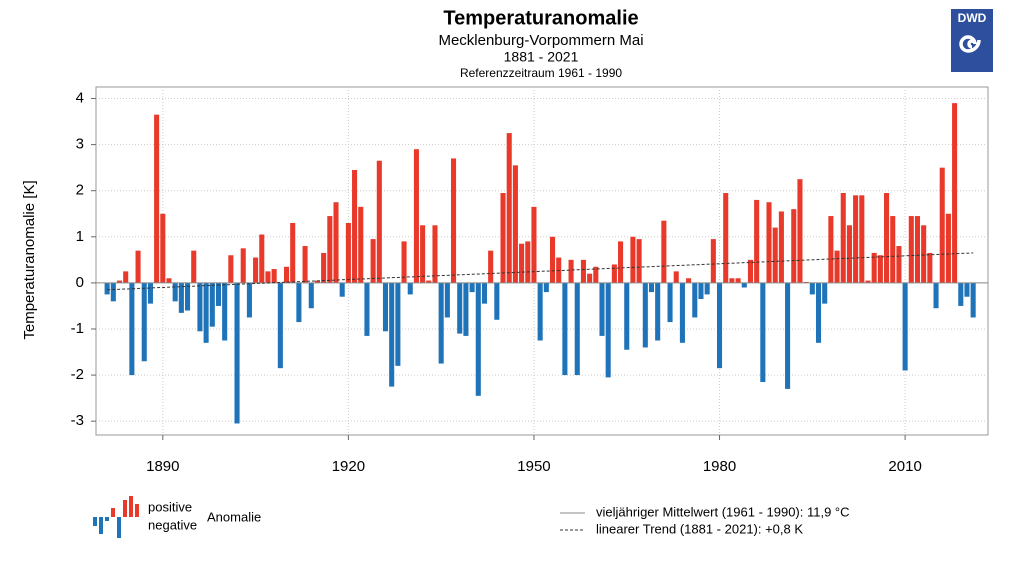  What do you see at coordinates (904, 466) in the screenshot?
I see `x-tick-label: 2010` at bounding box center [904, 466].